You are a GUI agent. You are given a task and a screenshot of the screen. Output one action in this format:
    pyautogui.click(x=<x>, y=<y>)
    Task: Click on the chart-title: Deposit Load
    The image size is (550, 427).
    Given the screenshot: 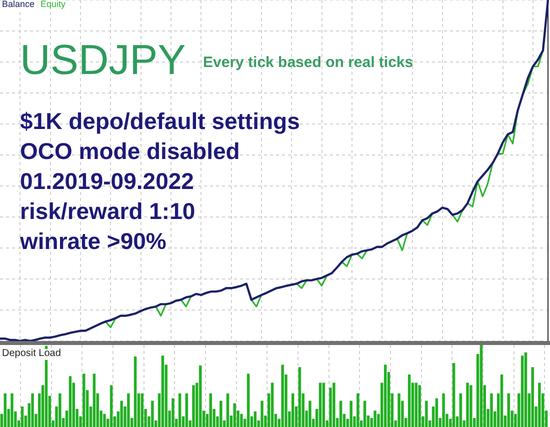 What is the action you would take?
    pyautogui.click(x=32, y=354)
    